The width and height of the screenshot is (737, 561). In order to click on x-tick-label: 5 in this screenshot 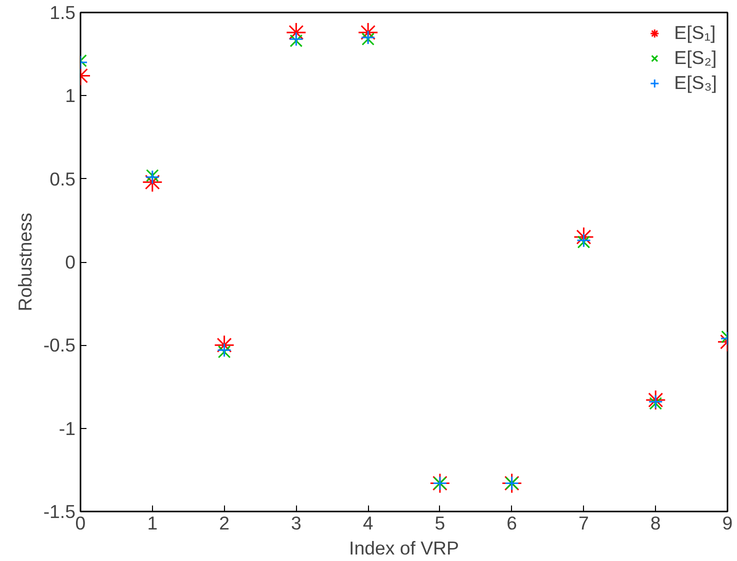, I will do `click(440, 523)`.